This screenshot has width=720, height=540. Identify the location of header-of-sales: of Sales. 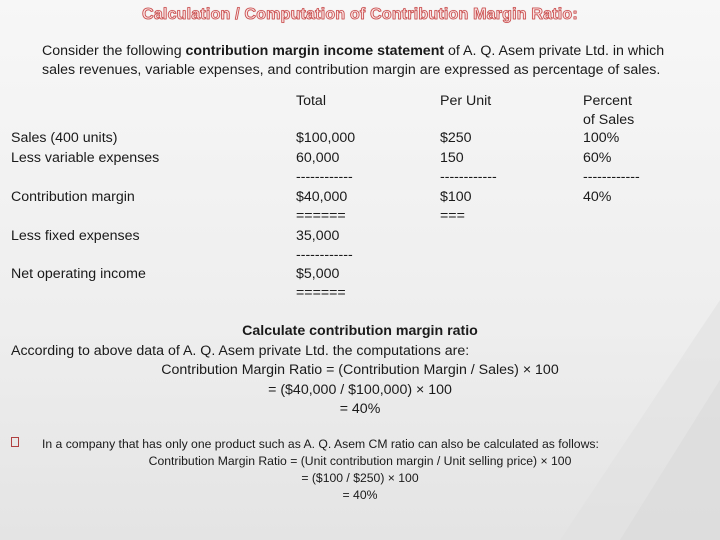
(609, 120).